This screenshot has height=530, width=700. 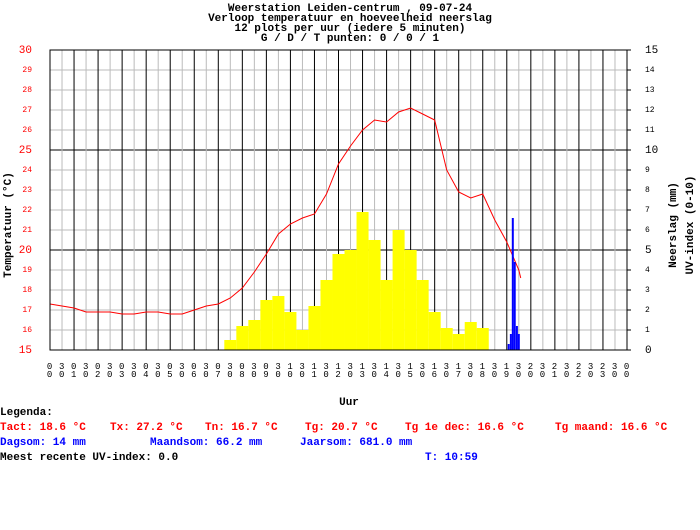 What do you see at coordinates (464, 428) in the screenshot?
I see `legend-item: Tg 1e dec: 16.6 °C` at bounding box center [464, 428].